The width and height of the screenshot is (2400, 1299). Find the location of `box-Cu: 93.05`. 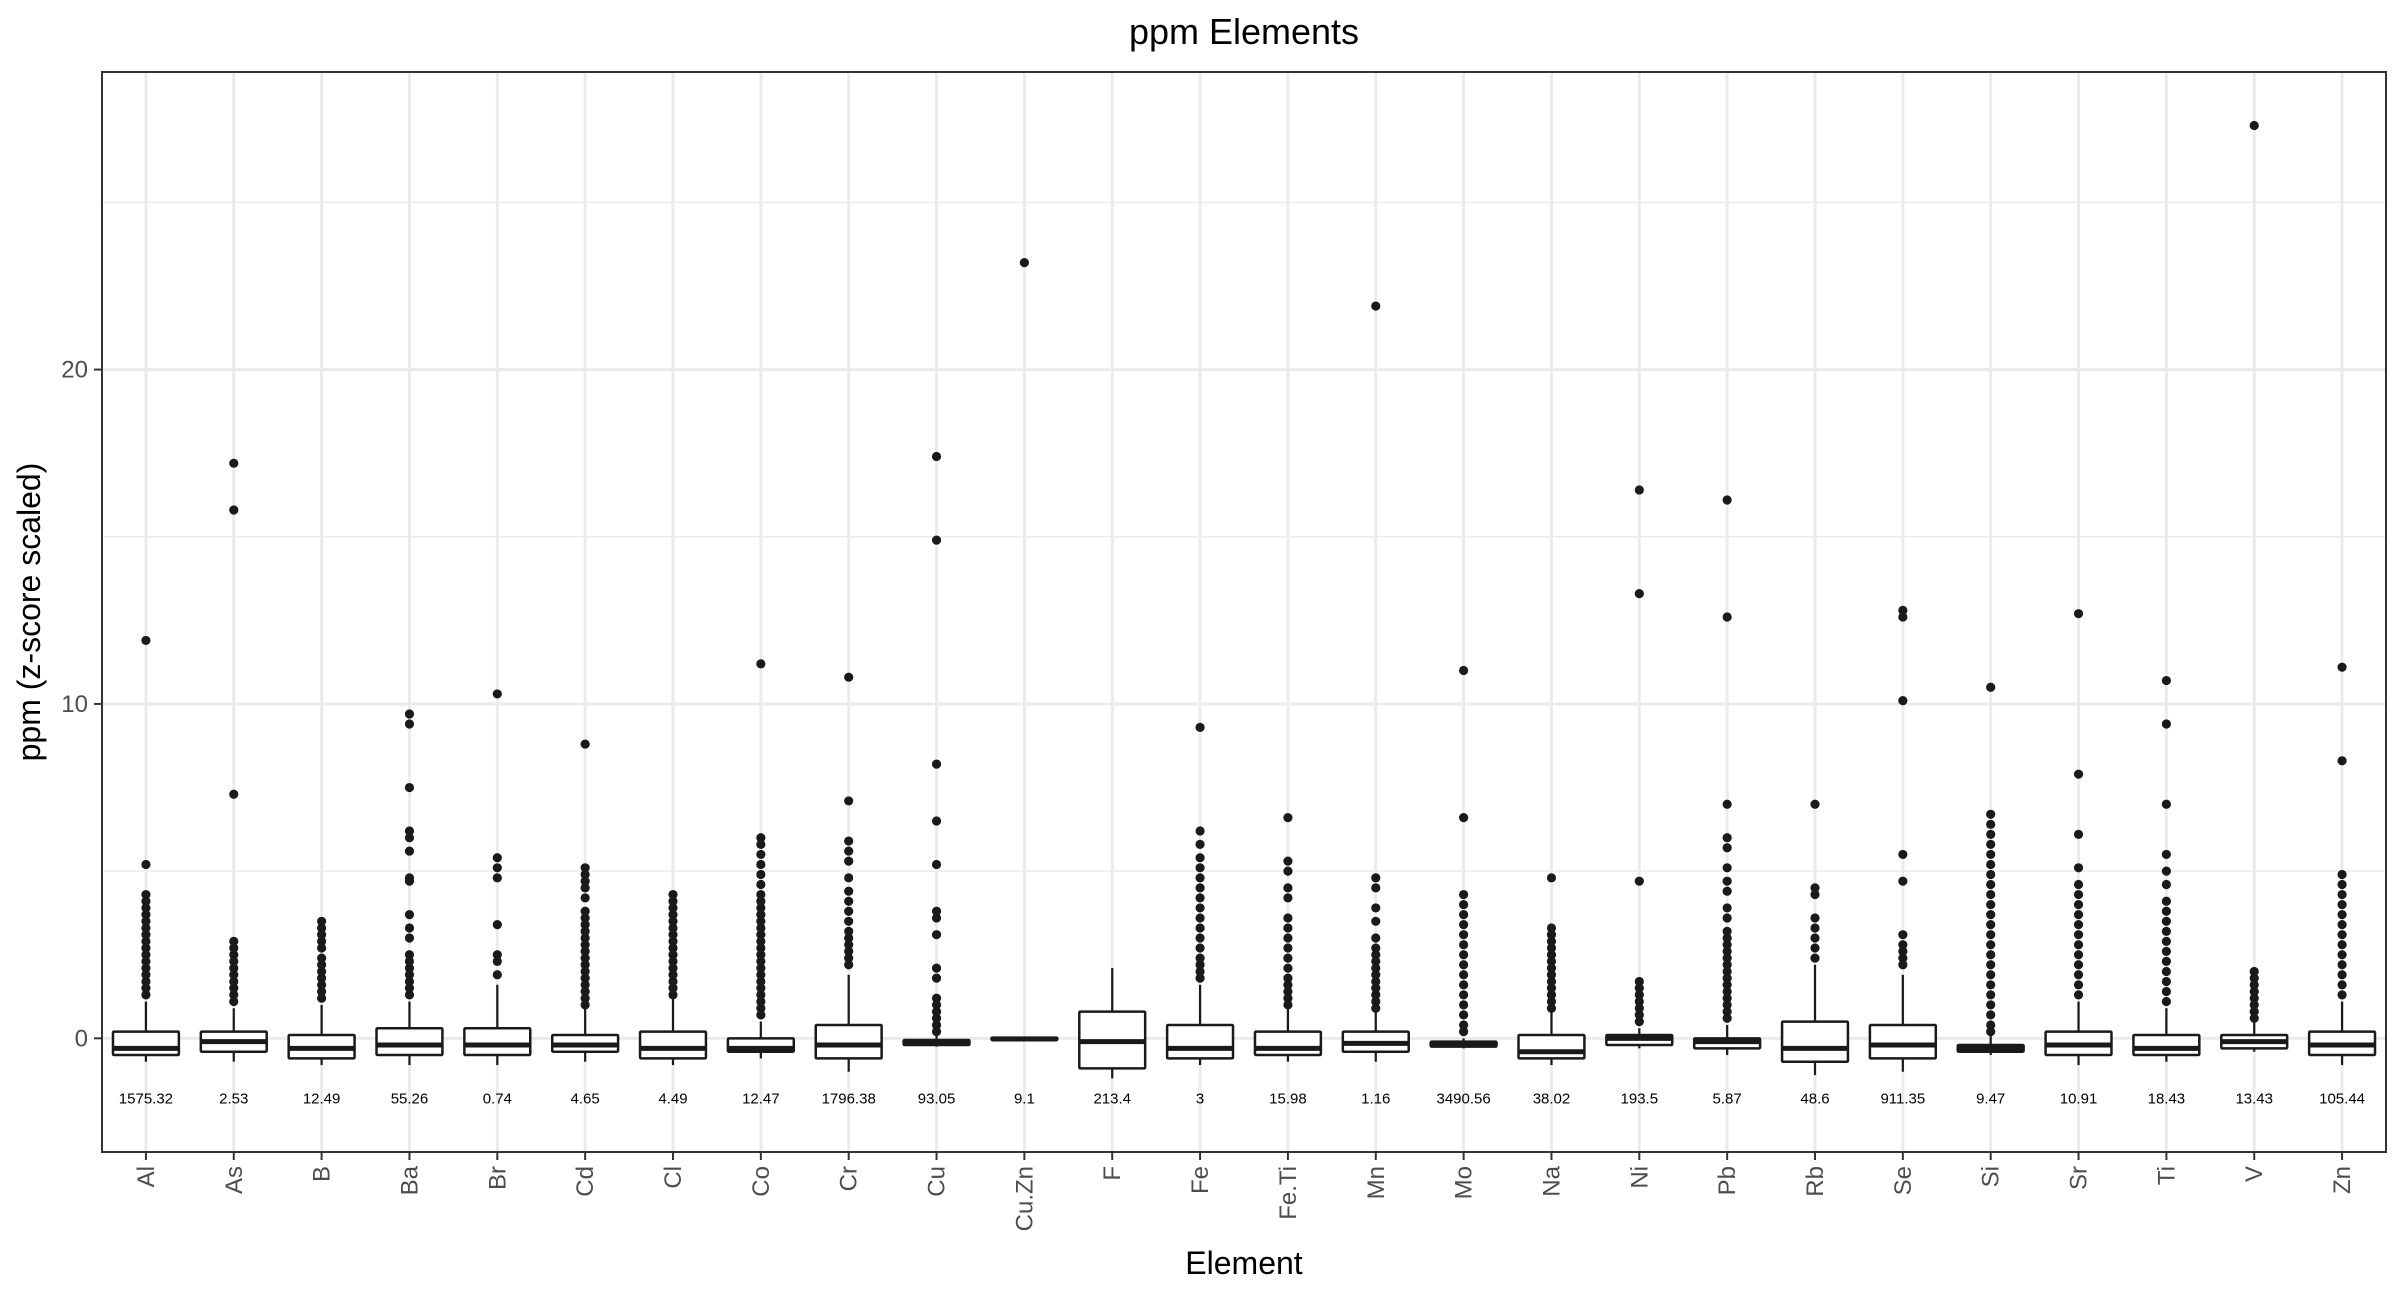

box-Cu: 93.05 is located at coordinates (936, 779).